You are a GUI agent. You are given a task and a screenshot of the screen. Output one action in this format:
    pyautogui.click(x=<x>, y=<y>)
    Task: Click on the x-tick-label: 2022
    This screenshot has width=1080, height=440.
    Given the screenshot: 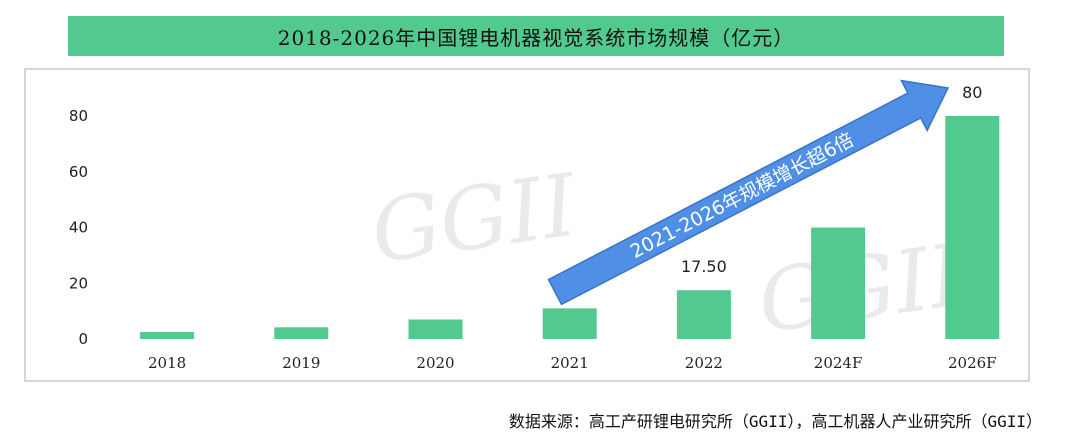 What is the action you would take?
    pyautogui.click(x=704, y=363)
    